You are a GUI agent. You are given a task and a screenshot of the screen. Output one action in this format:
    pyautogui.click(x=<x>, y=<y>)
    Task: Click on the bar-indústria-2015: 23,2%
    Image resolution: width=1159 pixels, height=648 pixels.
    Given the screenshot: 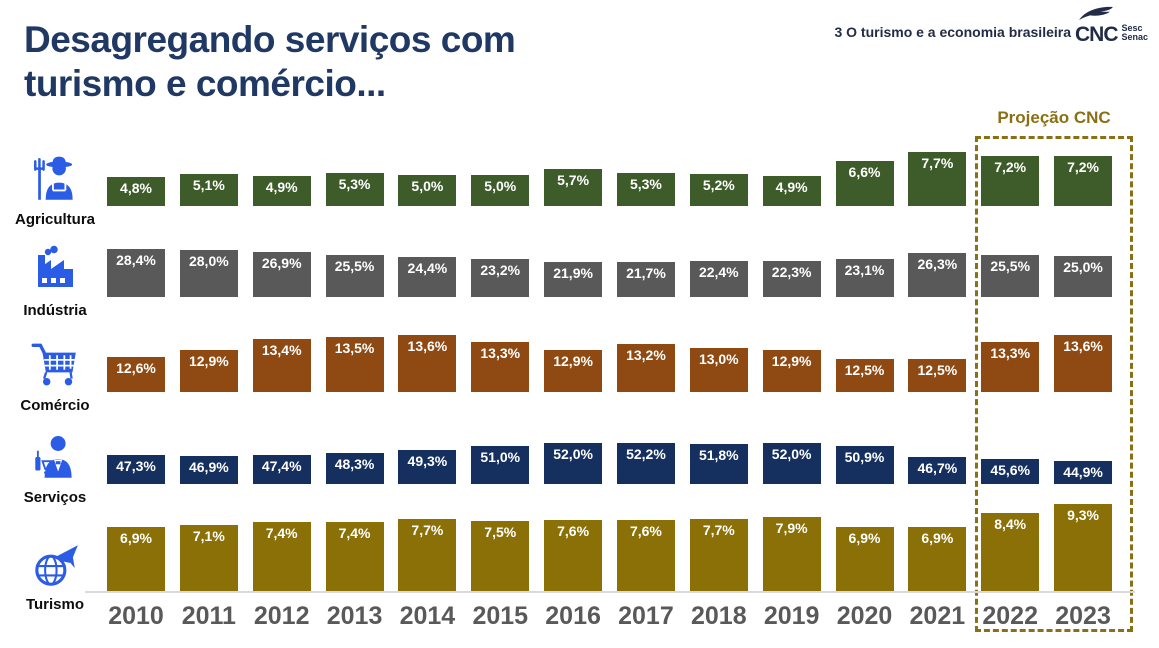 What is the action you would take?
    pyautogui.click(x=500, y=278)
    